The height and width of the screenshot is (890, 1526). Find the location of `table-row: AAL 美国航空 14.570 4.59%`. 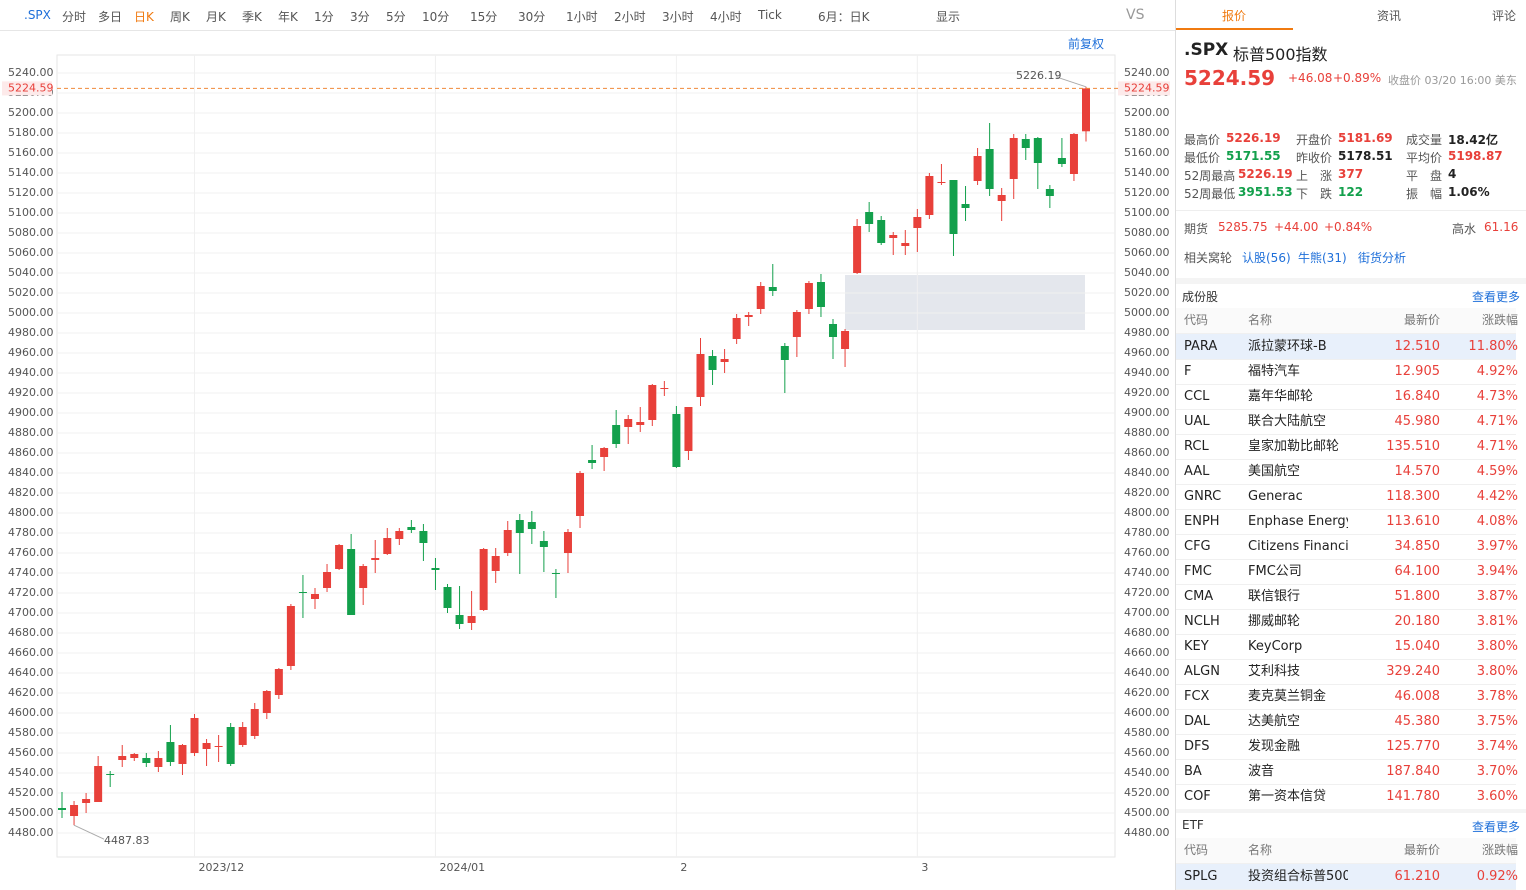

table-row: AAL 美国航空 14.570 4.59% is located at coordinates (1347, 472).